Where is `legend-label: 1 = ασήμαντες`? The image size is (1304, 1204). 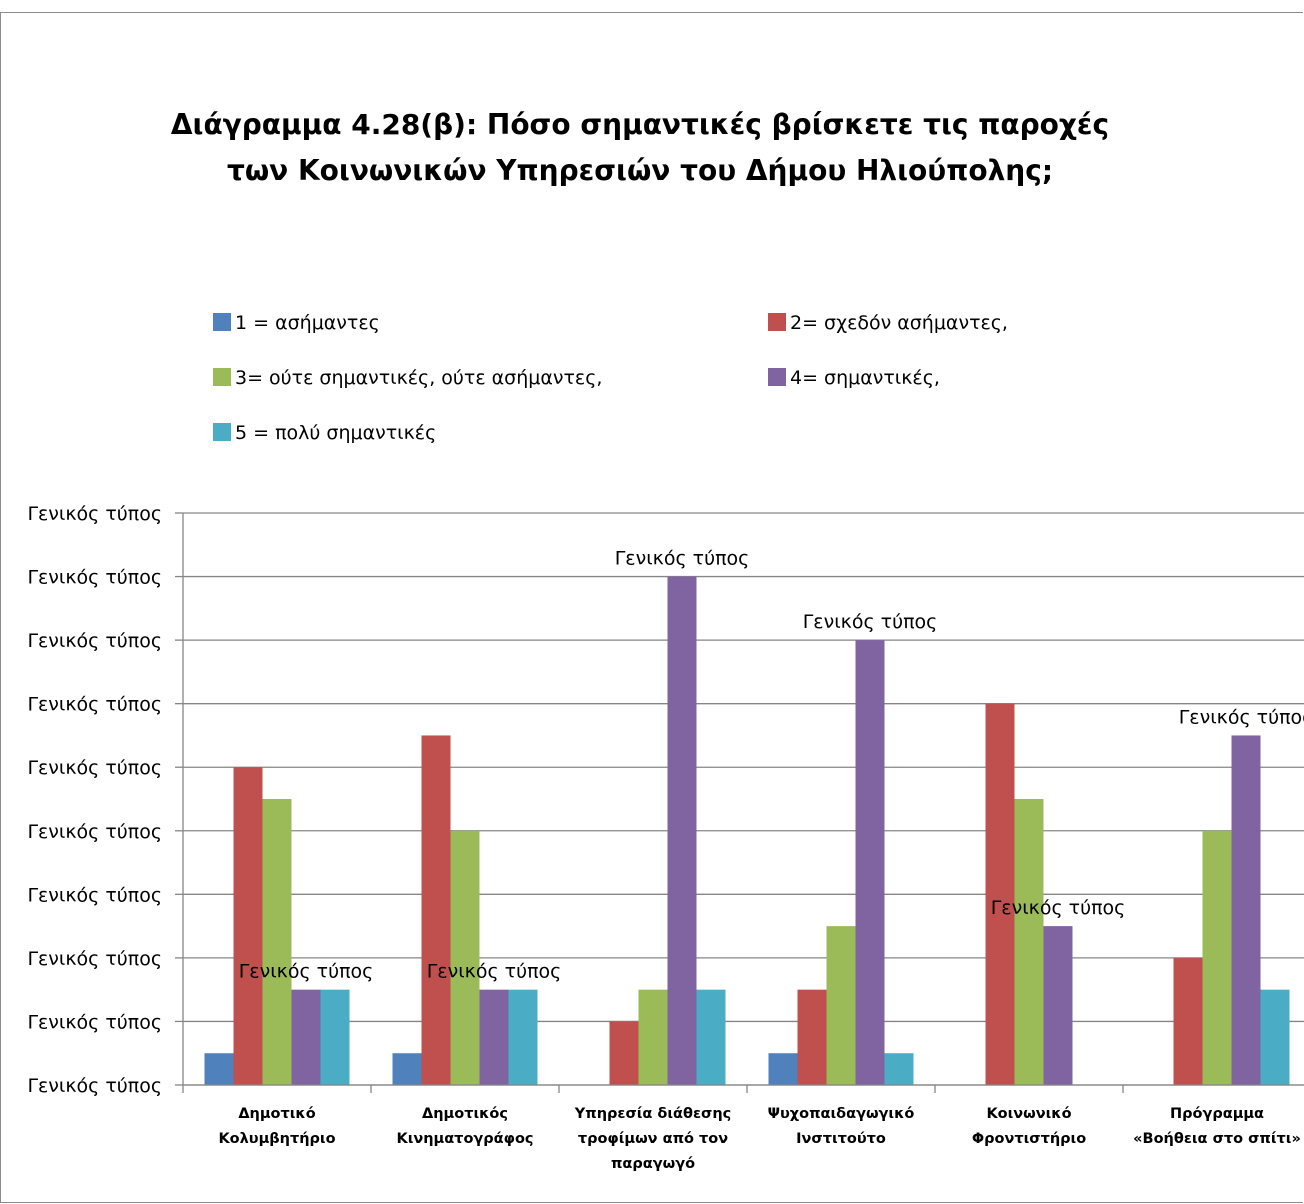
legend-label: 1 = ασήμαντες is located at coordinates (307, 323).